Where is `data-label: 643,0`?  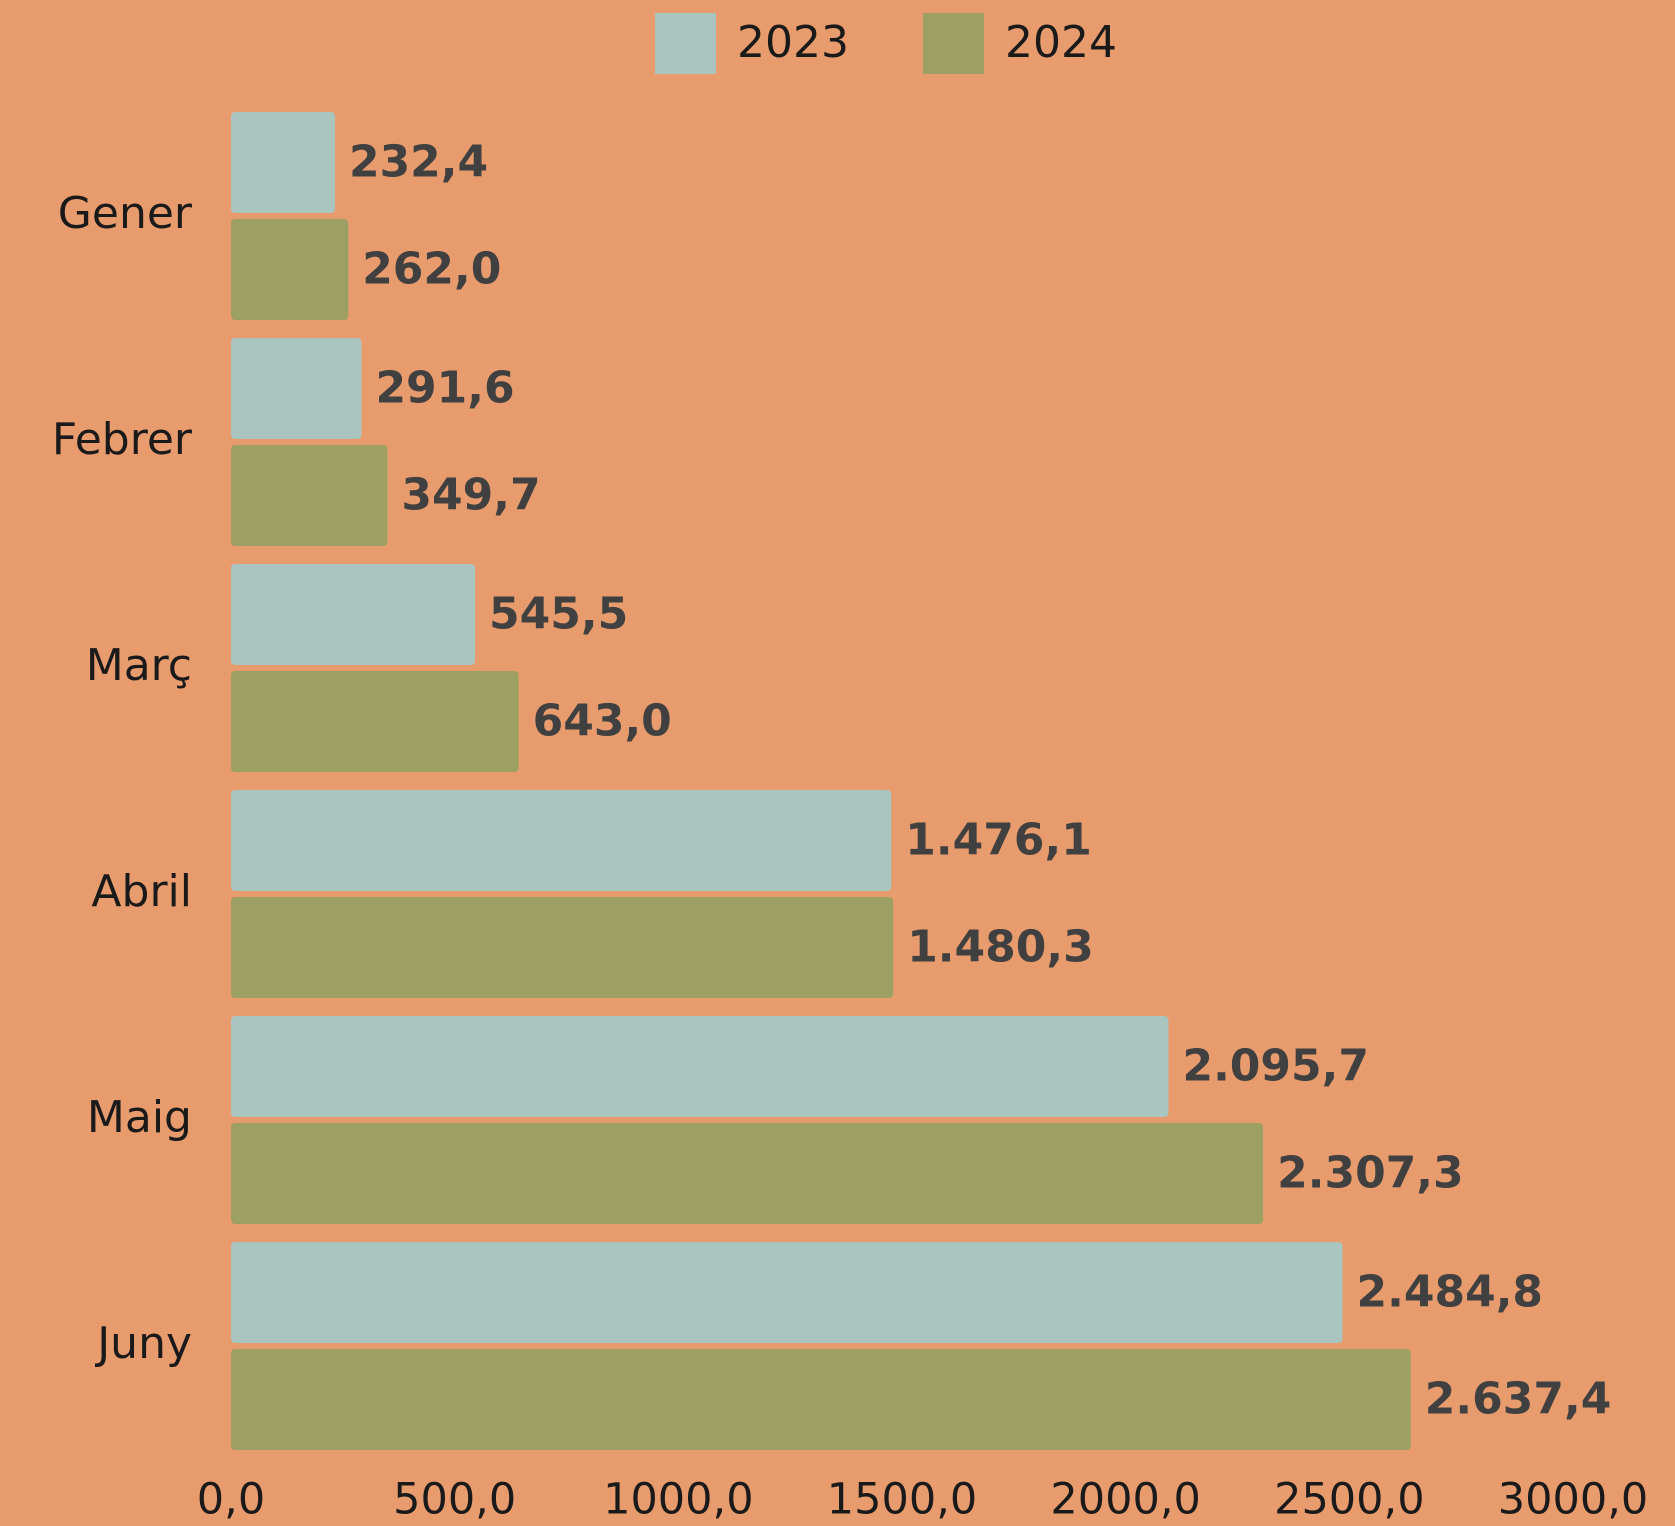 data-label: 643,0 is located at coordinates (602, 721).